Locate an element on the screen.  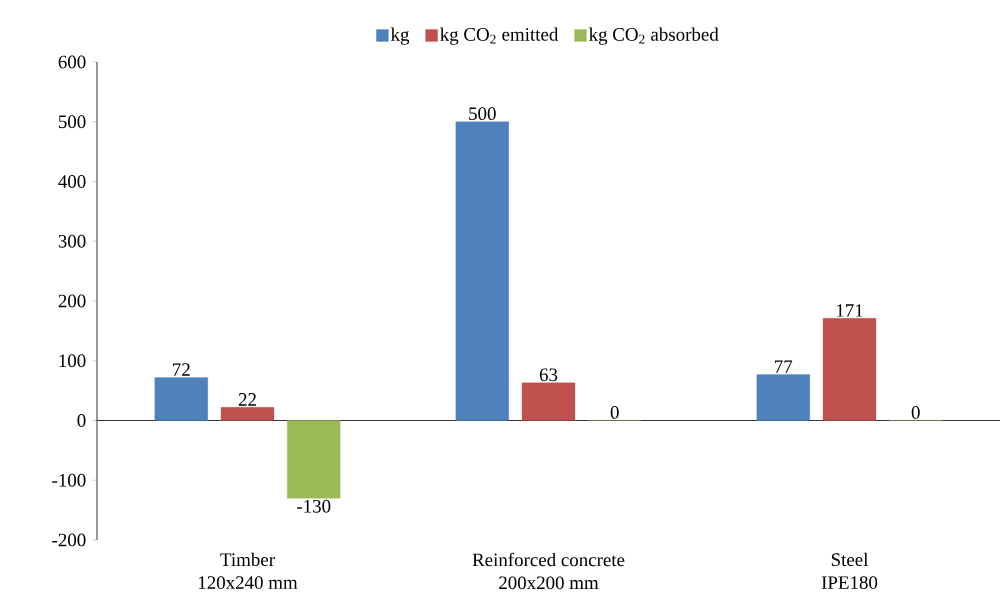
data-label: 171 is located at coordinates (849, 310).